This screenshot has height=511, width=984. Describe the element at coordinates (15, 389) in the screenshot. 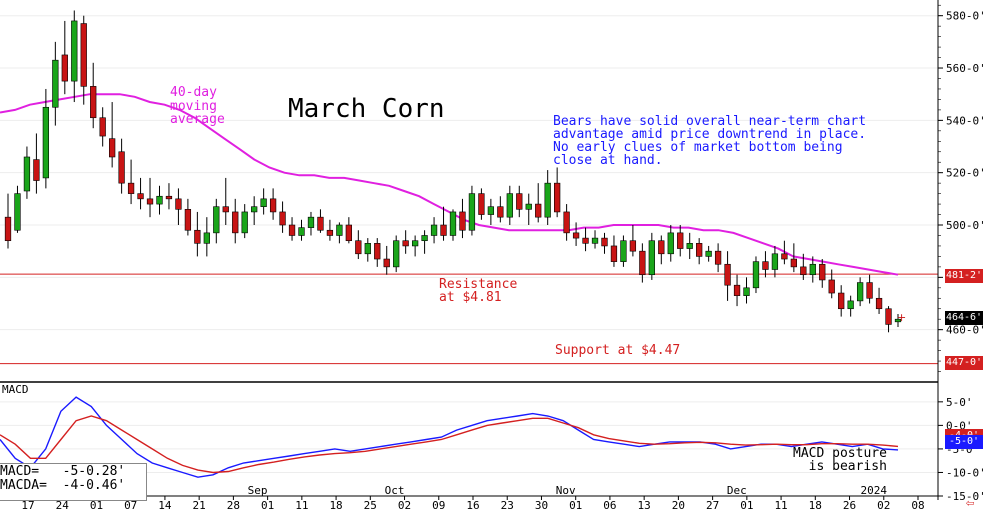

I see `macd-panel-title: MACD` at that location.